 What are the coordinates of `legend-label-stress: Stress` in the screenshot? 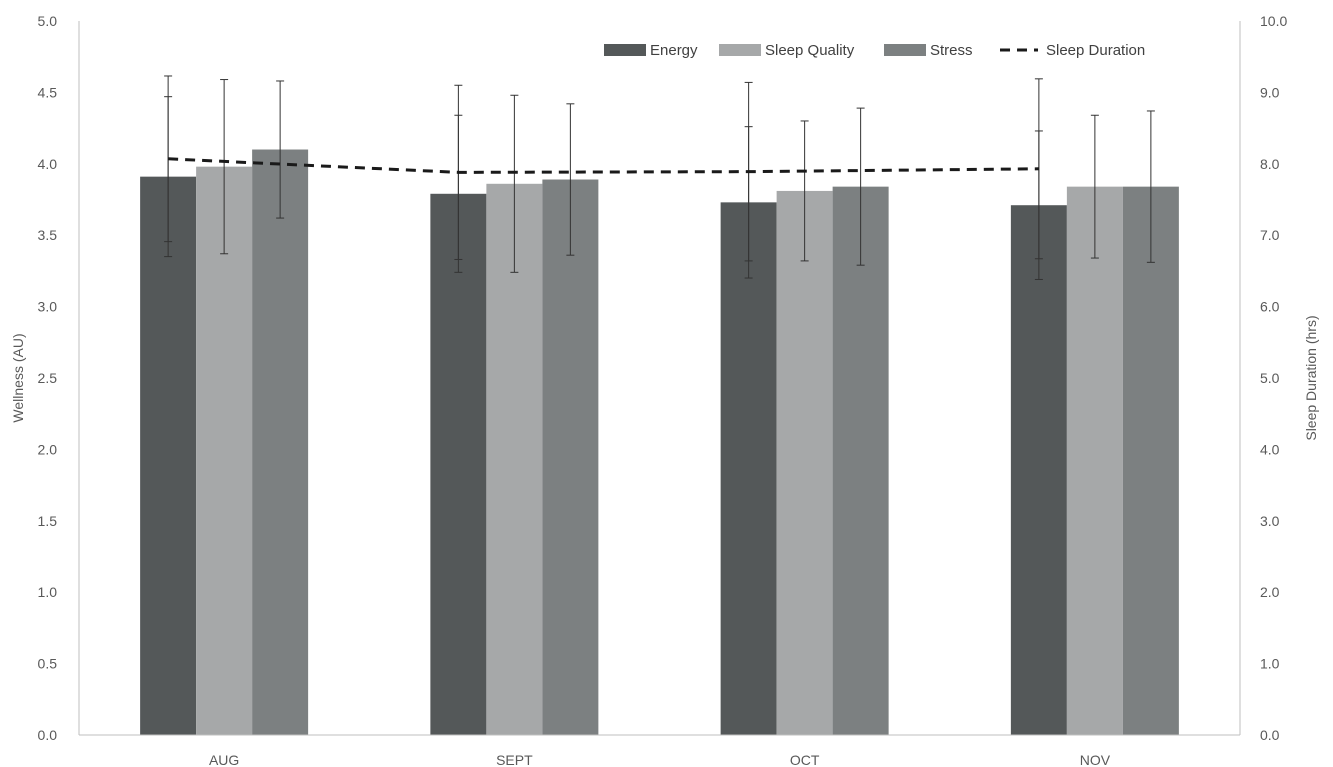 It's located at (951, 50).